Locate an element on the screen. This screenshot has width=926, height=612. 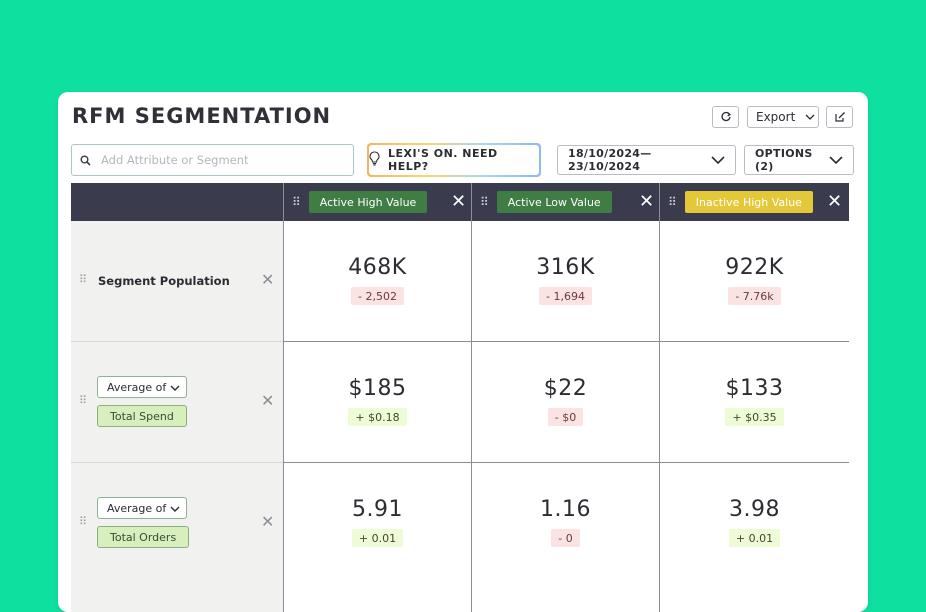
column-header: ⠿ Active Low Value ✕ is located at coordinates (565, 202).